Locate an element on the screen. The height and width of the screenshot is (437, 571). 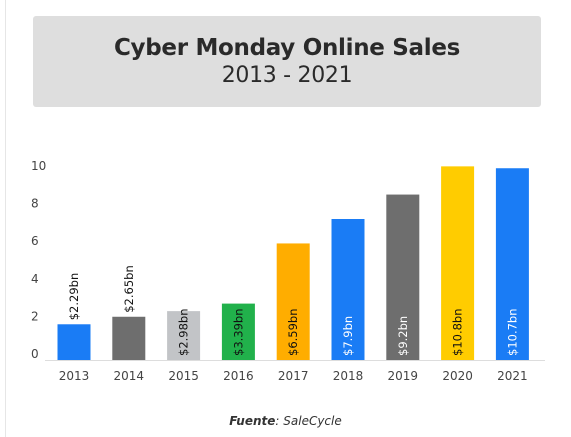
bar-2013 is located at coordinates (74, 342).